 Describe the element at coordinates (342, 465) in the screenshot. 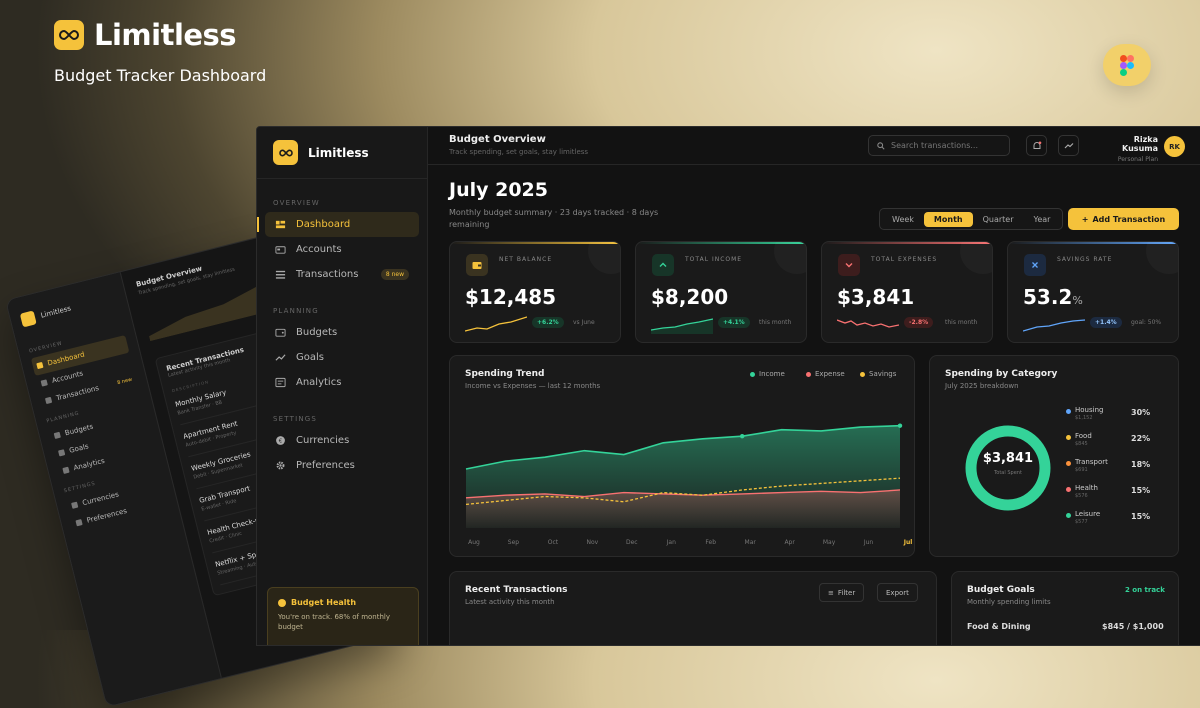

I see `sidebar-item-preferences: Preferences` at that location.